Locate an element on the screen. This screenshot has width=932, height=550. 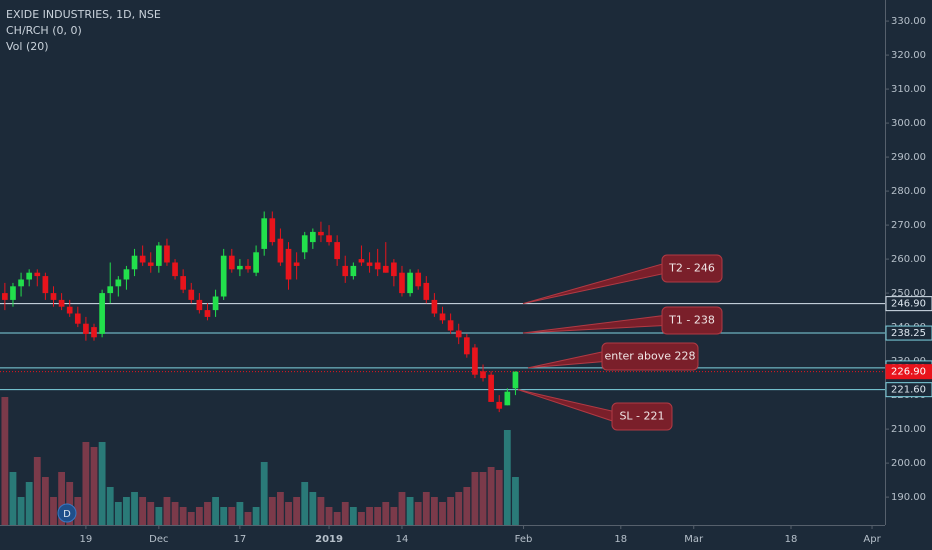
x-tick-label: Mar is located at coordinates (694, 539).